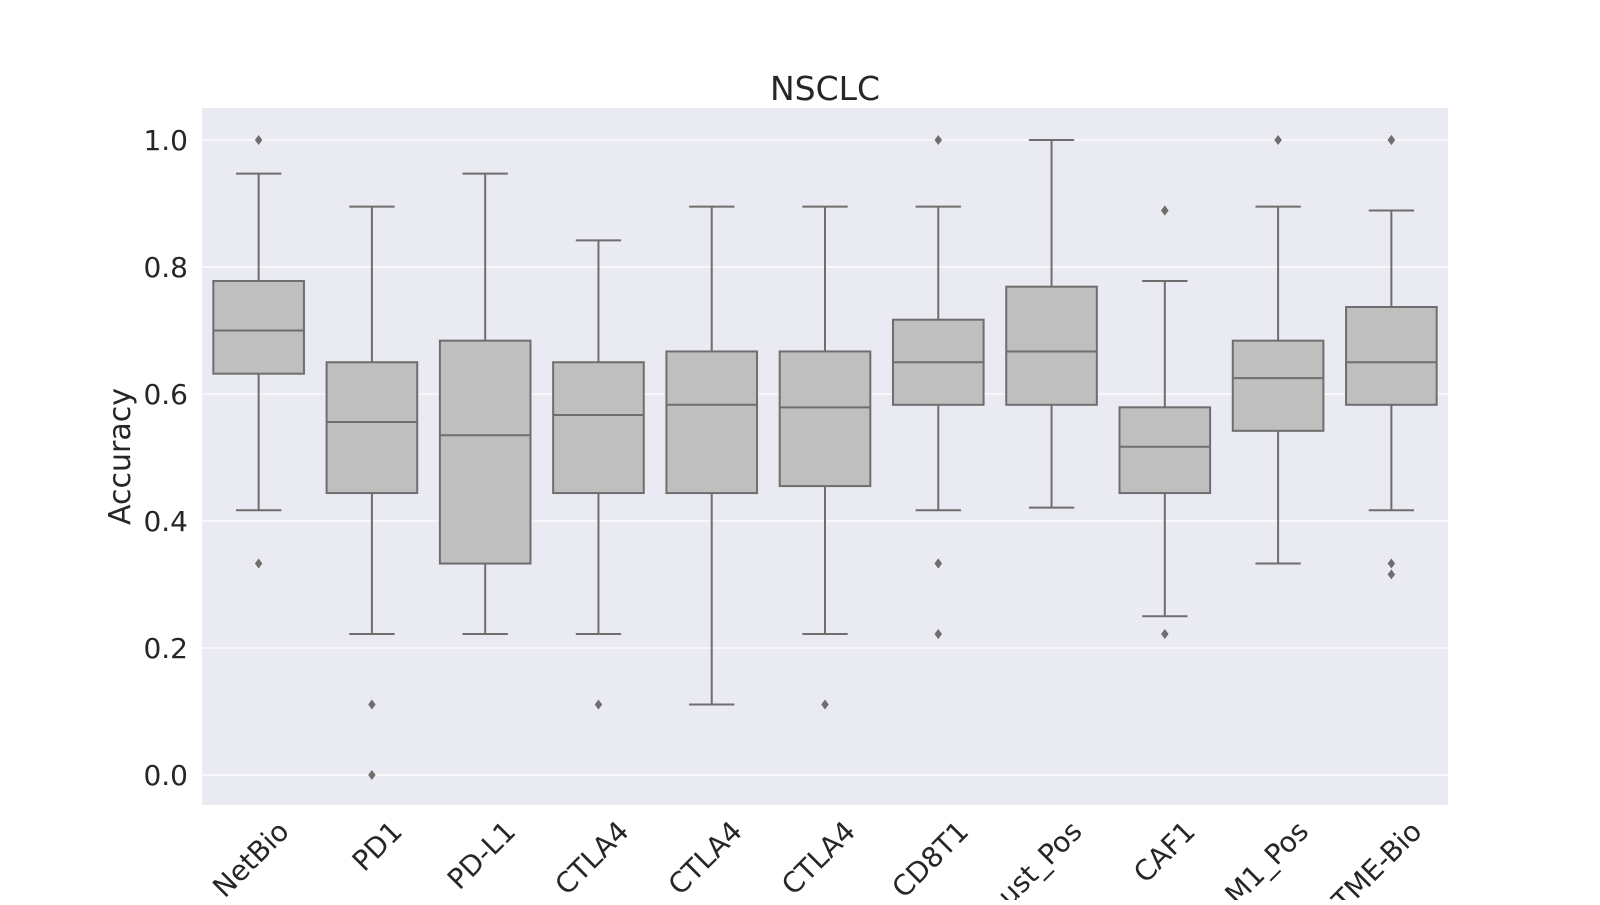  What do you see at coordinates (825, 88) in the screenshot?
I see `chart-title: NSCLC` at bounding box center [825, 88].